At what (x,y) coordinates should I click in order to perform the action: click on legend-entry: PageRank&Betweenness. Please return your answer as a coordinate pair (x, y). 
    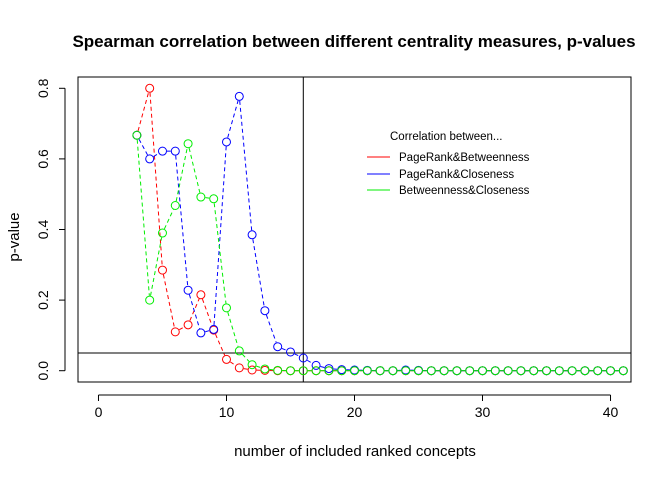
    Looking at the image, I should click on (464, 158).